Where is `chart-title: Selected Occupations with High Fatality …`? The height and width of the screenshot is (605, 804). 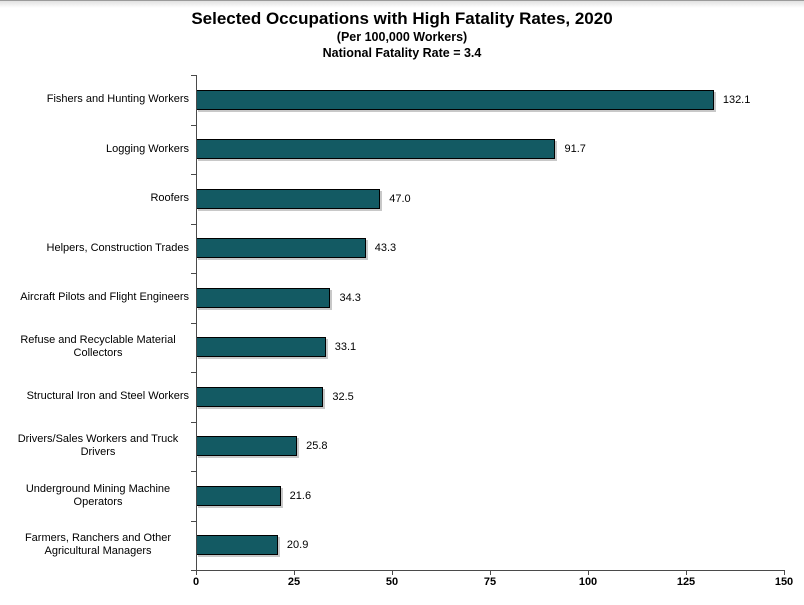 chart-title: Selected Occupations with High Fatality … is located at coordinates (402, 18).